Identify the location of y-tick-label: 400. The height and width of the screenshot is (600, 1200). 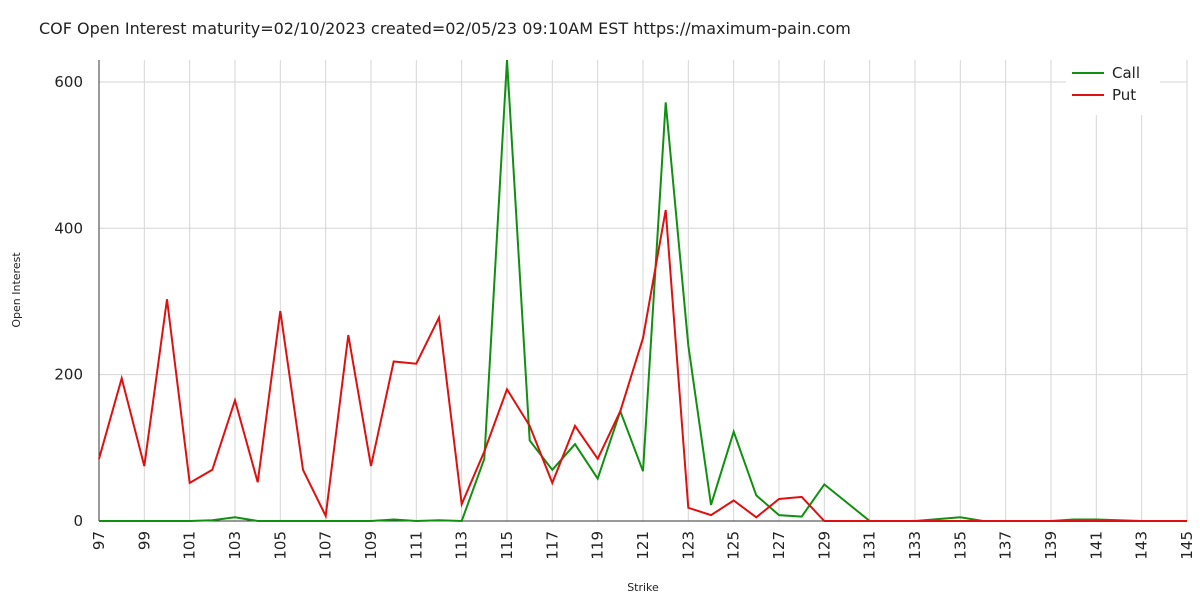
(68, 228).